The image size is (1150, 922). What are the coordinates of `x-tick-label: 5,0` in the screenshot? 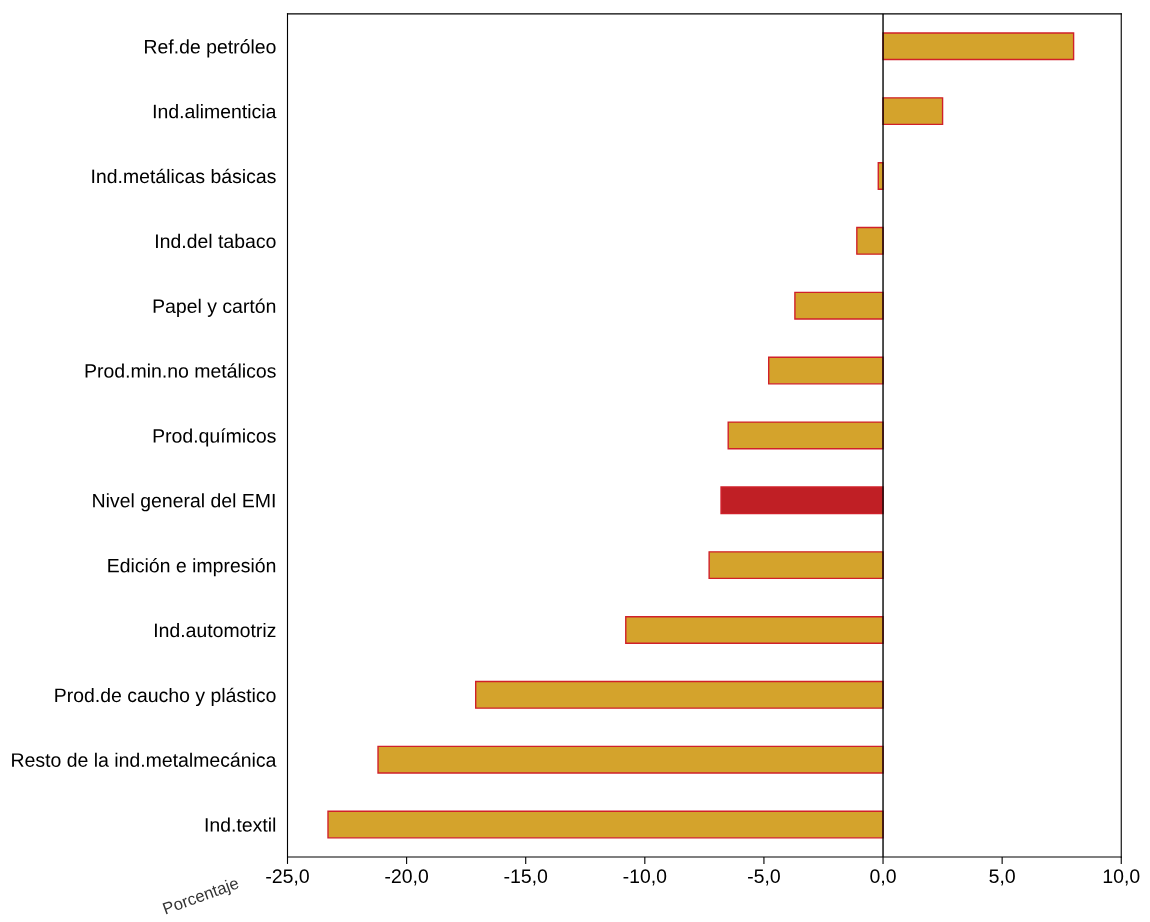 It's located at (1002, 877).